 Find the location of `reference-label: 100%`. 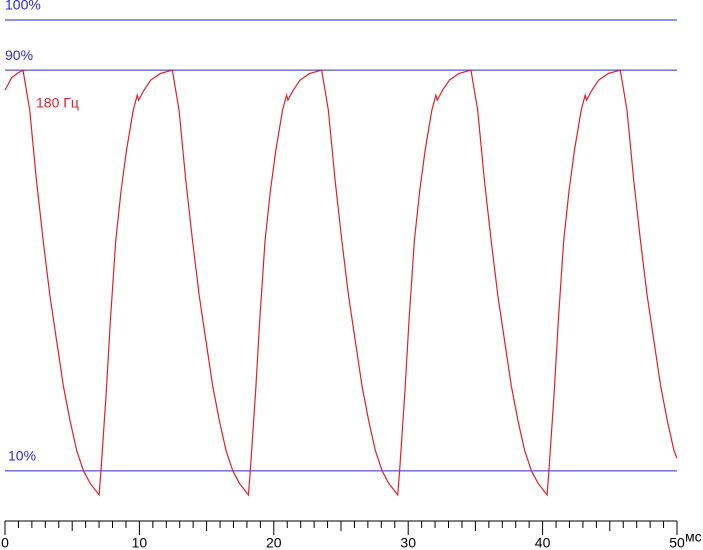

reference-label: 100% is located at coordinates (23, 6).